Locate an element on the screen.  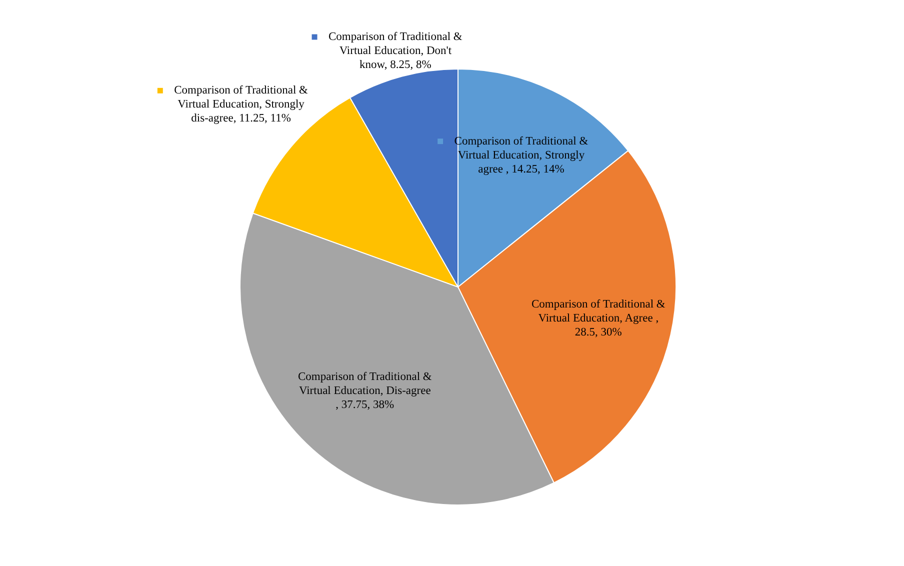
legend-label: Comparison of Traditional & Virtual Education, Strongly dis-agree, 11.25, 11% is located at coordinates (241, 104).